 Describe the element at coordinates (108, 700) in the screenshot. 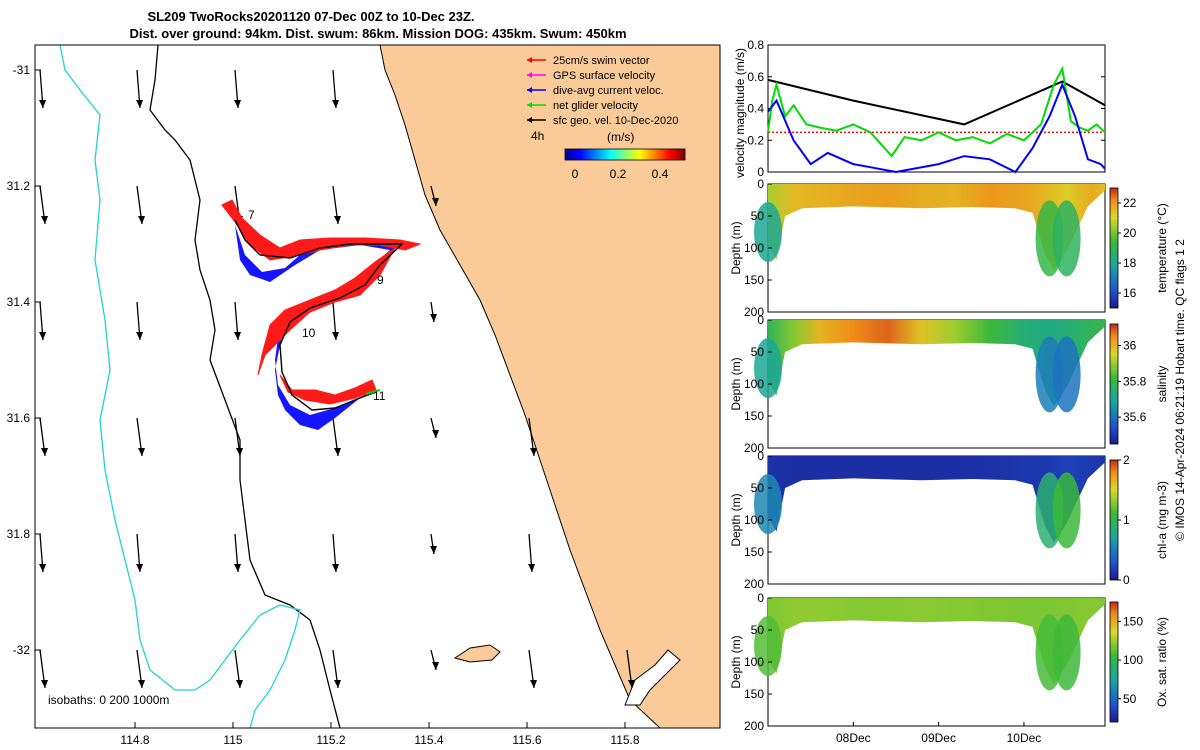

I see `isobath-label: isobaths: 0 200 1000m` at that location.